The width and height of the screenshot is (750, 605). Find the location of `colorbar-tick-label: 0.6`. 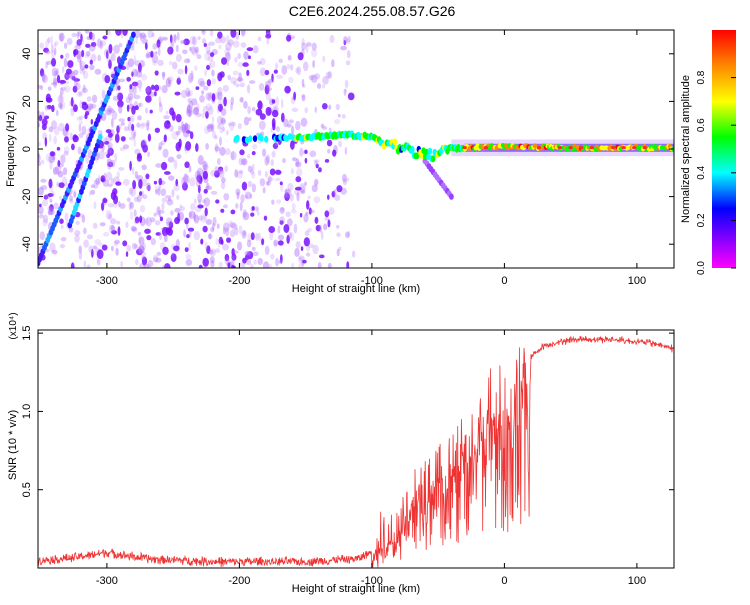

colorbar-tick-label: 0.6 is located at coordinates (701, 125).